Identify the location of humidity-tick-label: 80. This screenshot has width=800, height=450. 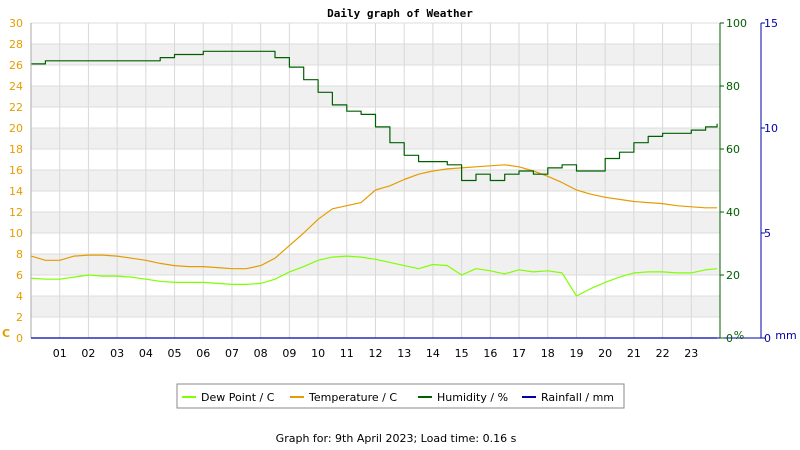
(733, 86).